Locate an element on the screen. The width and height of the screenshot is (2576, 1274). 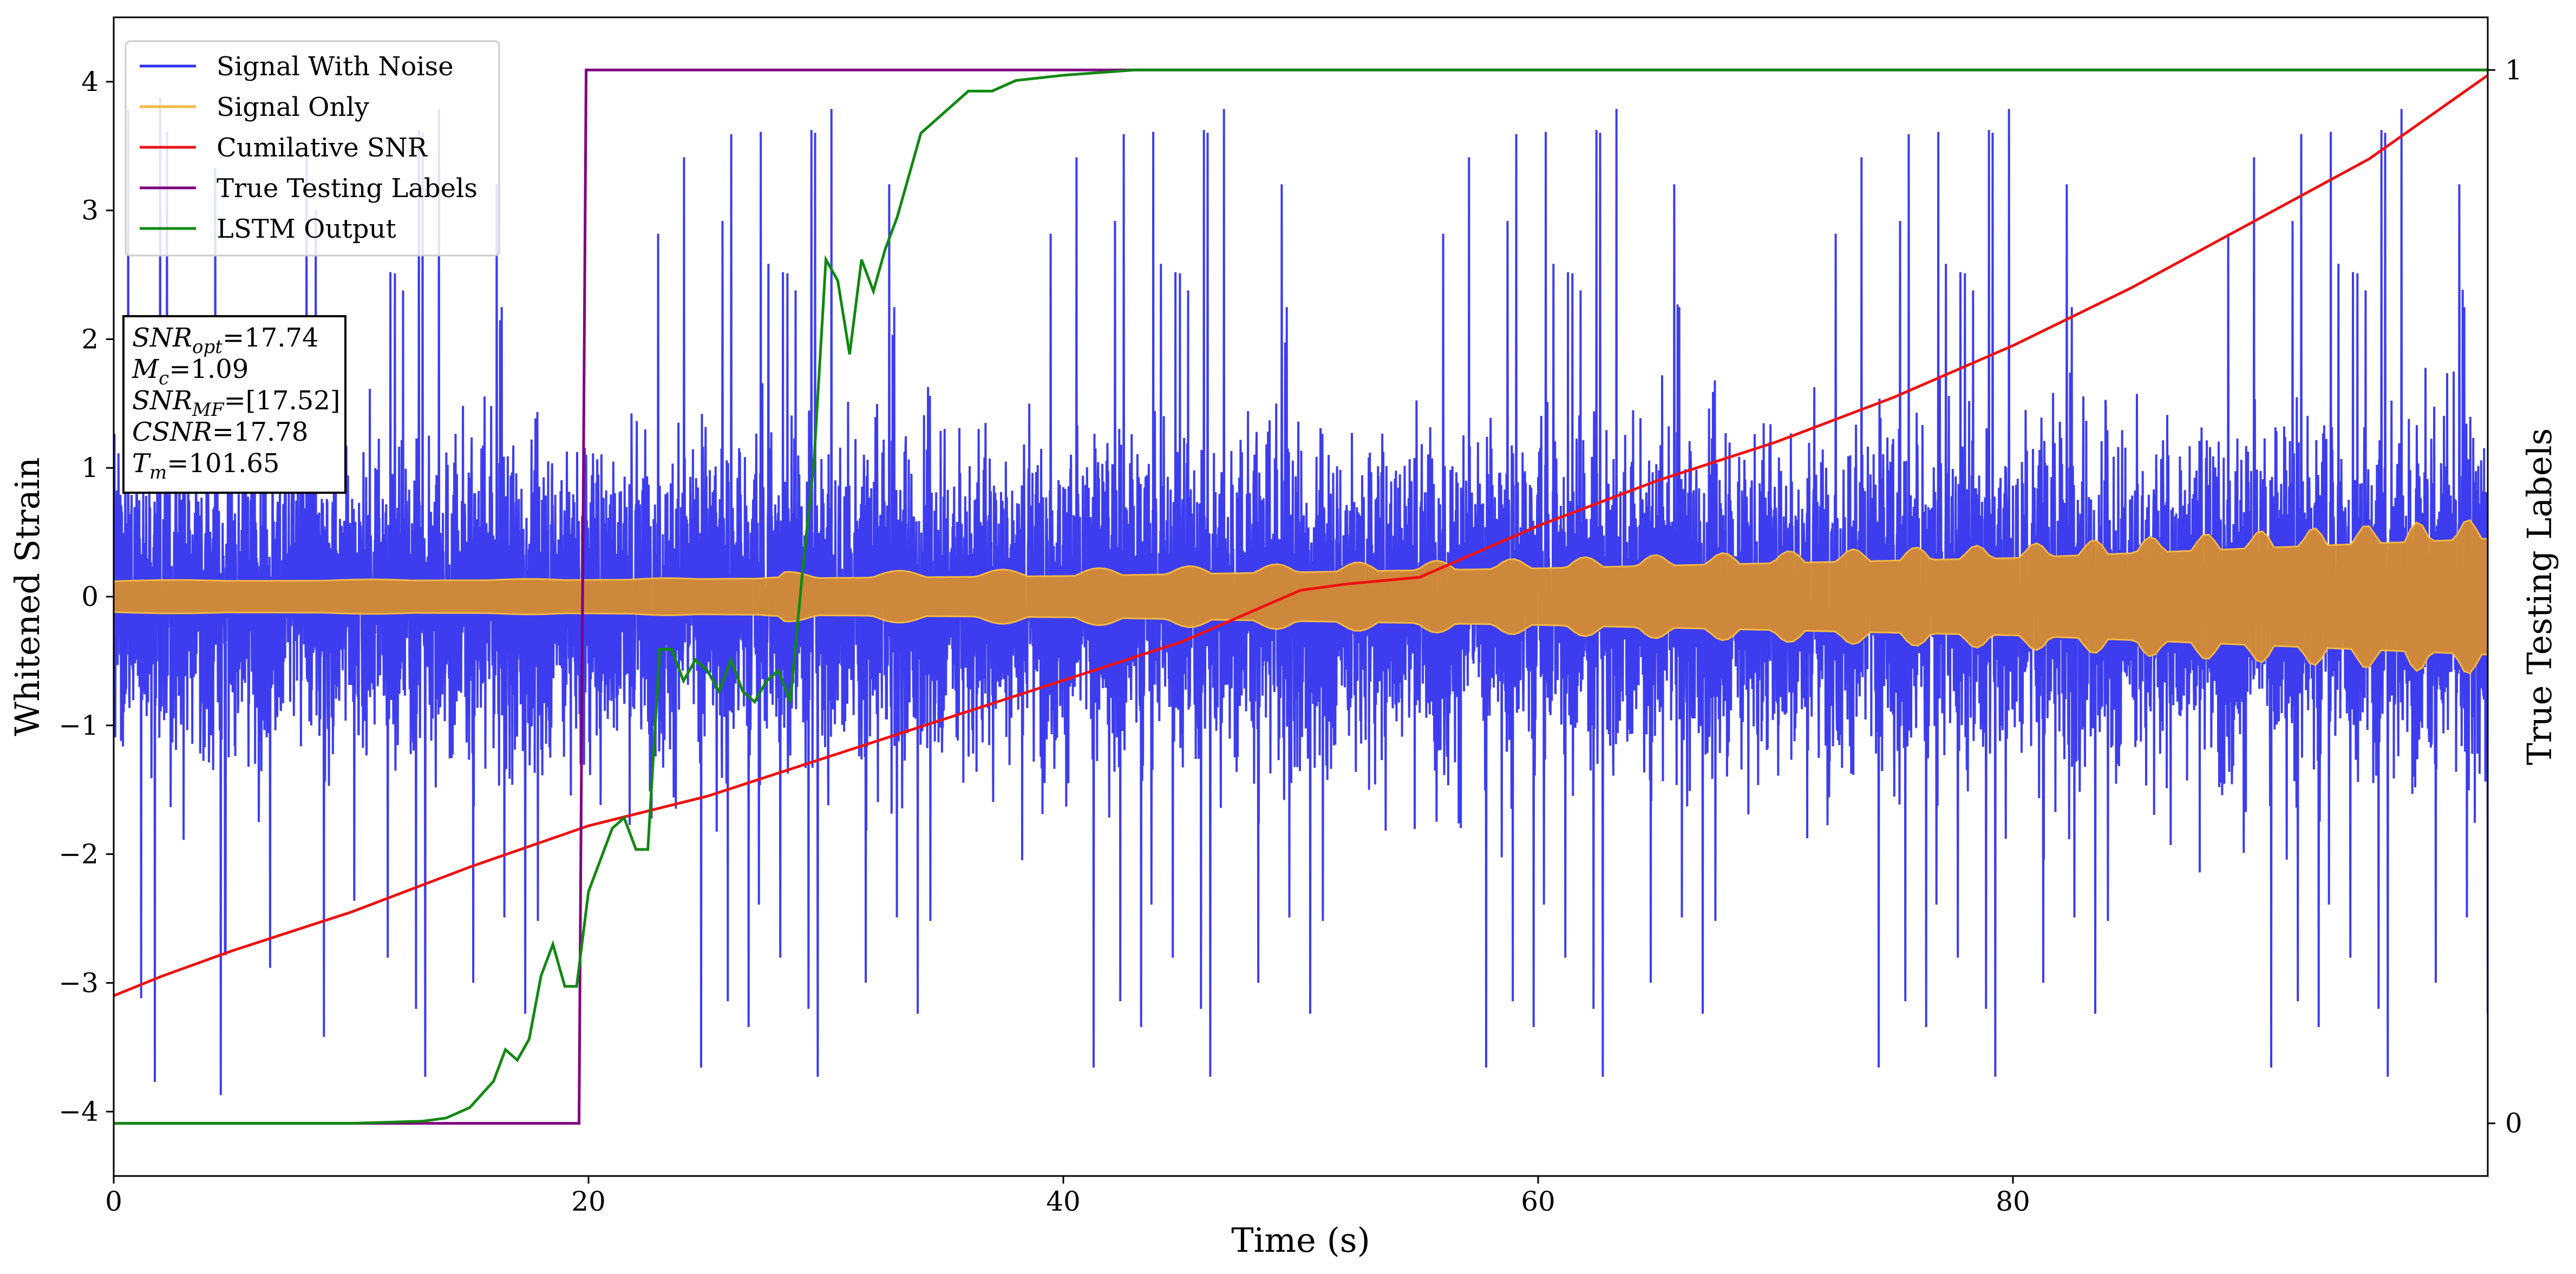
annotation-symbol: CSNR is located at coordinates (172, 432).